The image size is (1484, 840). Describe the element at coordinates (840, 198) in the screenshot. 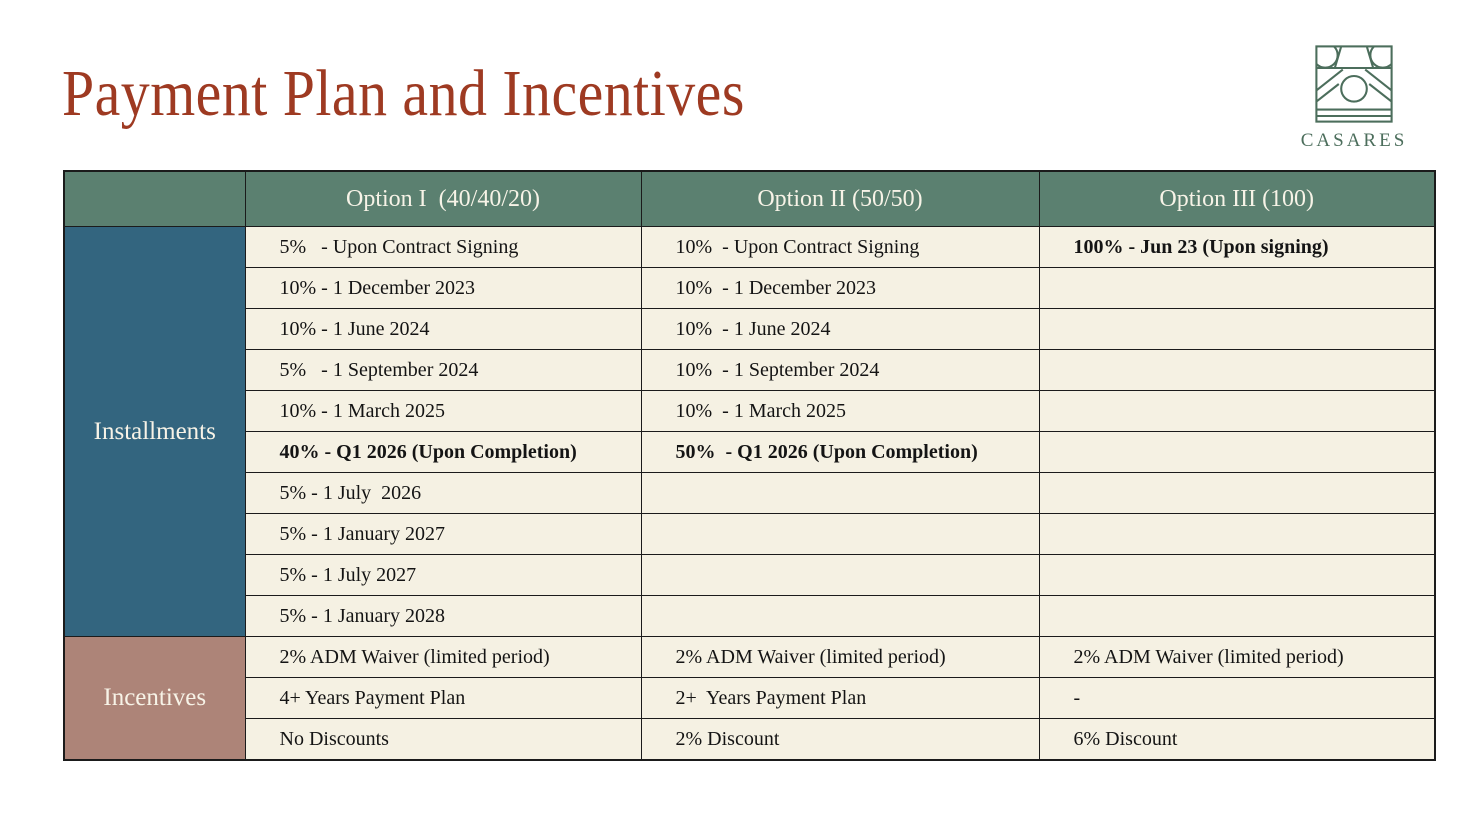

I see `header-cell-option2: Option II (50/50)` at that location.